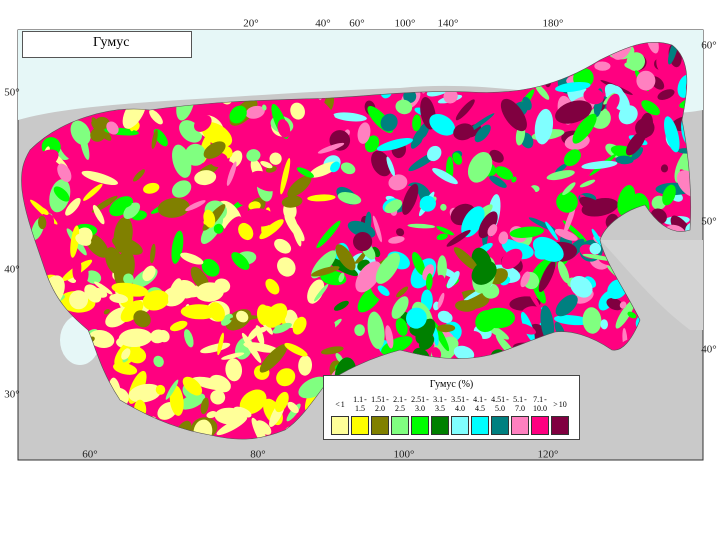 This screenshot has height=540, width=720. I want to click on legend-class: 4.51 - 5.0, so click(500, 414).